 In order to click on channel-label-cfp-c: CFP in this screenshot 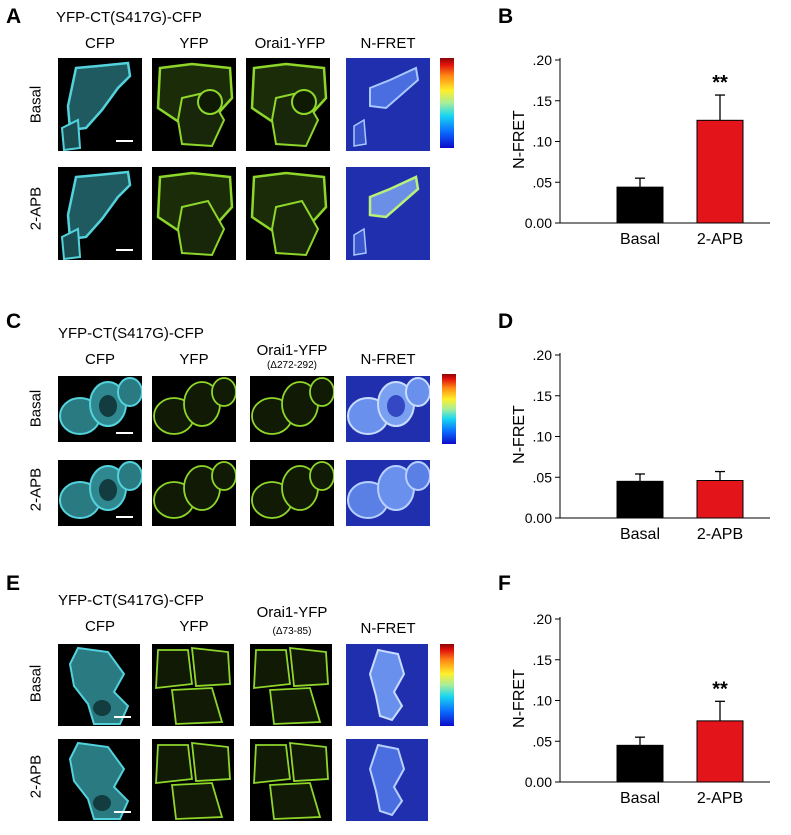, I will do `click(100, 359)`.